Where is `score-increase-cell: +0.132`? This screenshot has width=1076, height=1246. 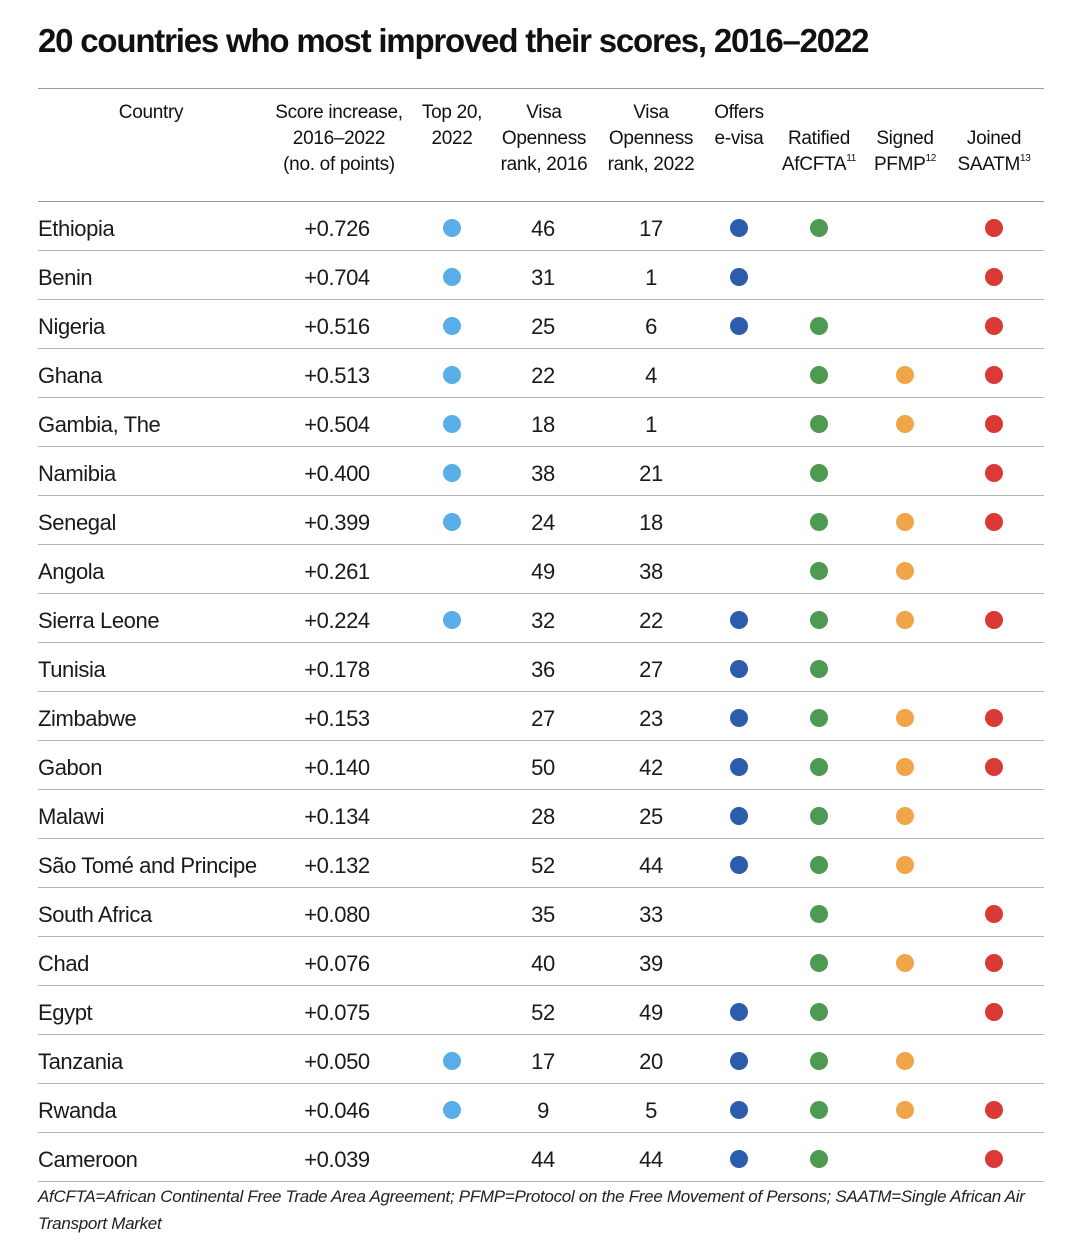
score-increase-cell: +0.132 is located at coordinates (337, 865).